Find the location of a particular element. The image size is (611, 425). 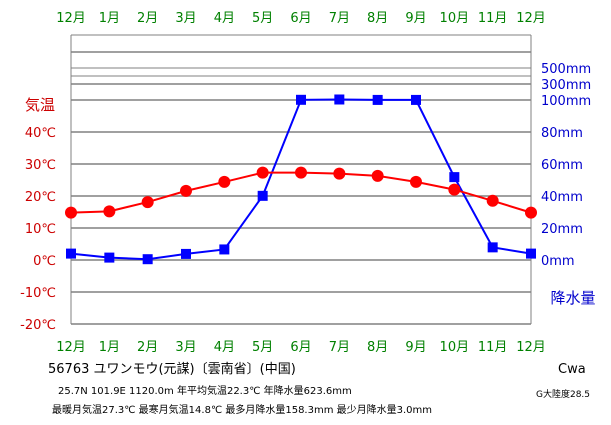

continentality-index: G大陸度28.5 is located at coordinates (563, 395).